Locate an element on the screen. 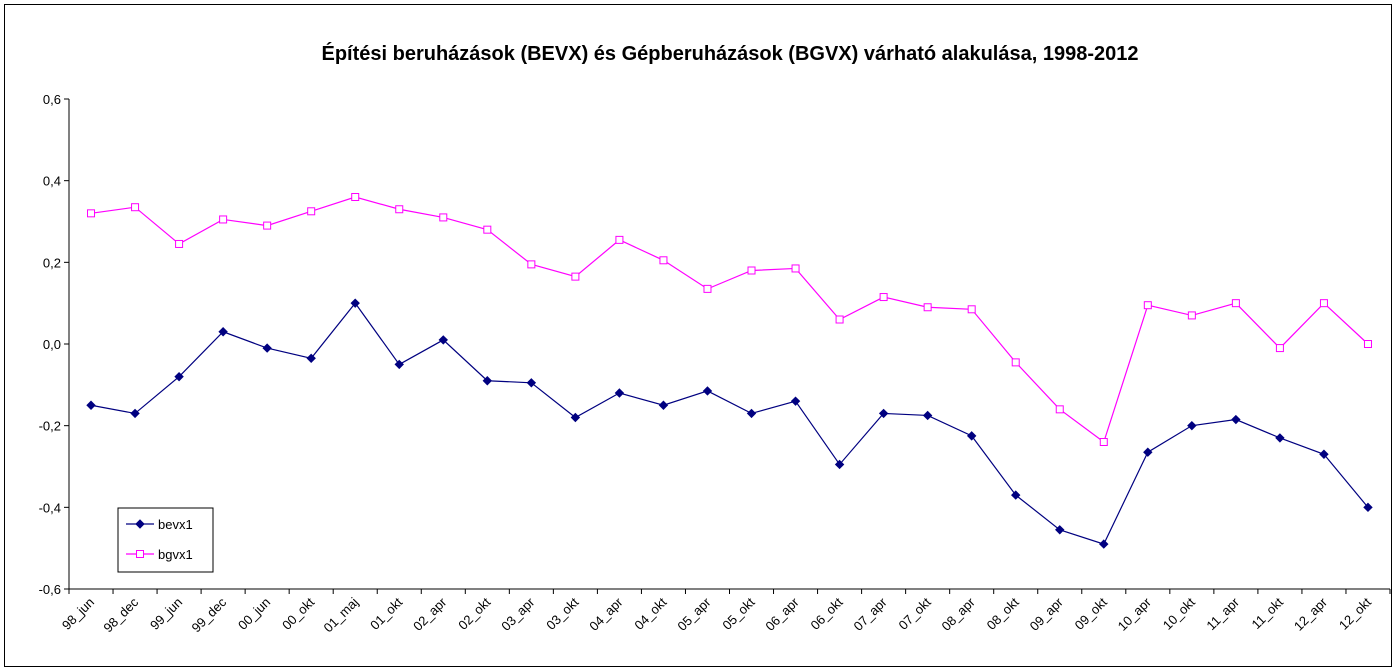  y-tick-label: -0,2 is located at coordinates (50, 426).